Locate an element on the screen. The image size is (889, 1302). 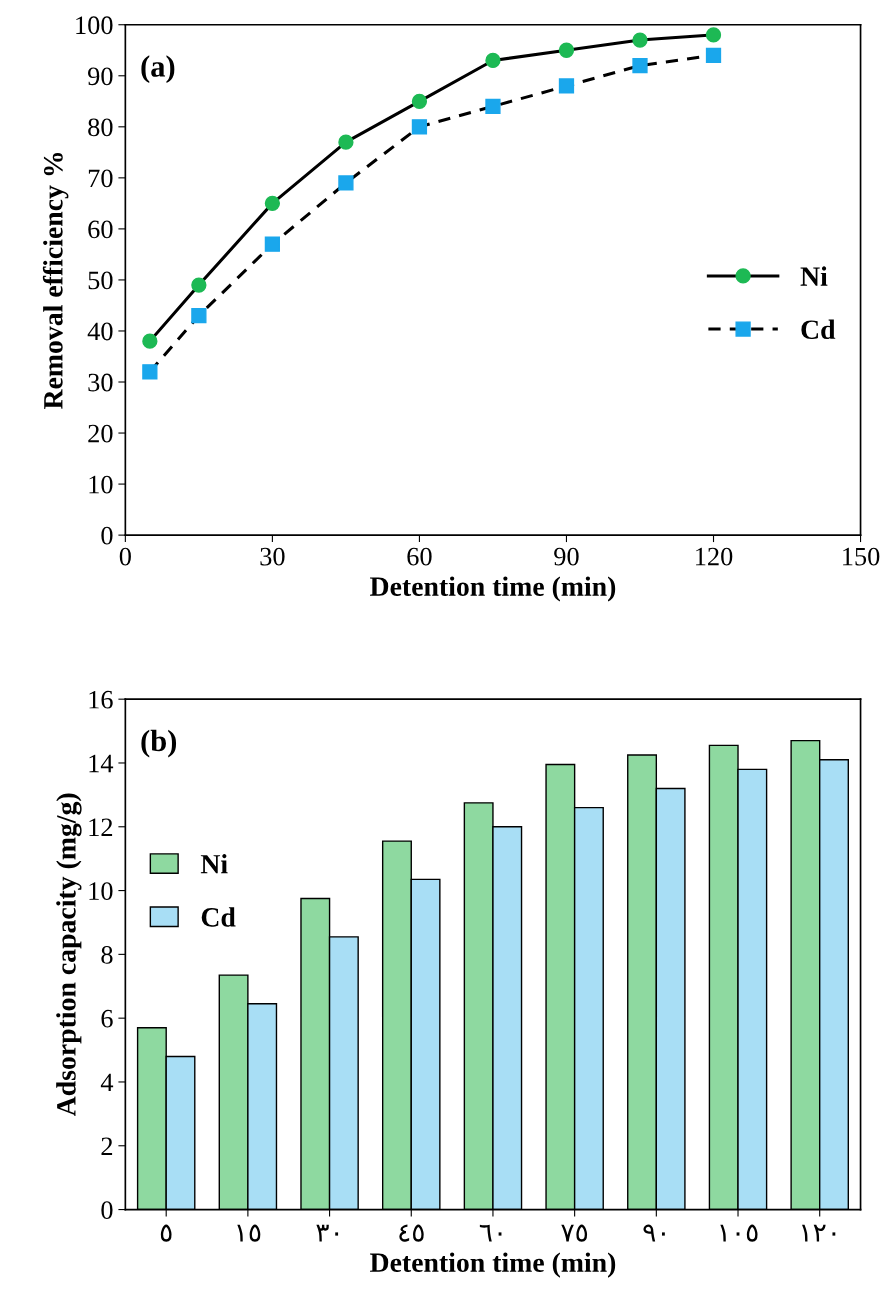
x-tick-label: 30 is located at coordinates (272, 556).